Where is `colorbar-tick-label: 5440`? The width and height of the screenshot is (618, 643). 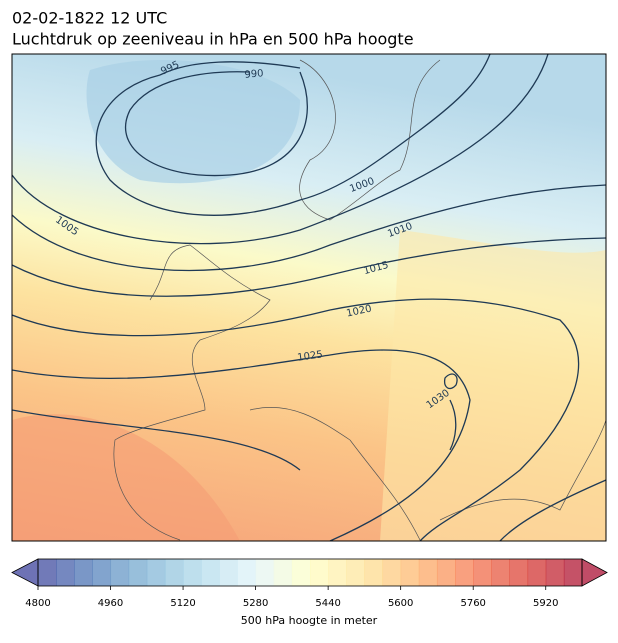
colorbar-tick-label: 5440 is located at coordinates (327, 603).